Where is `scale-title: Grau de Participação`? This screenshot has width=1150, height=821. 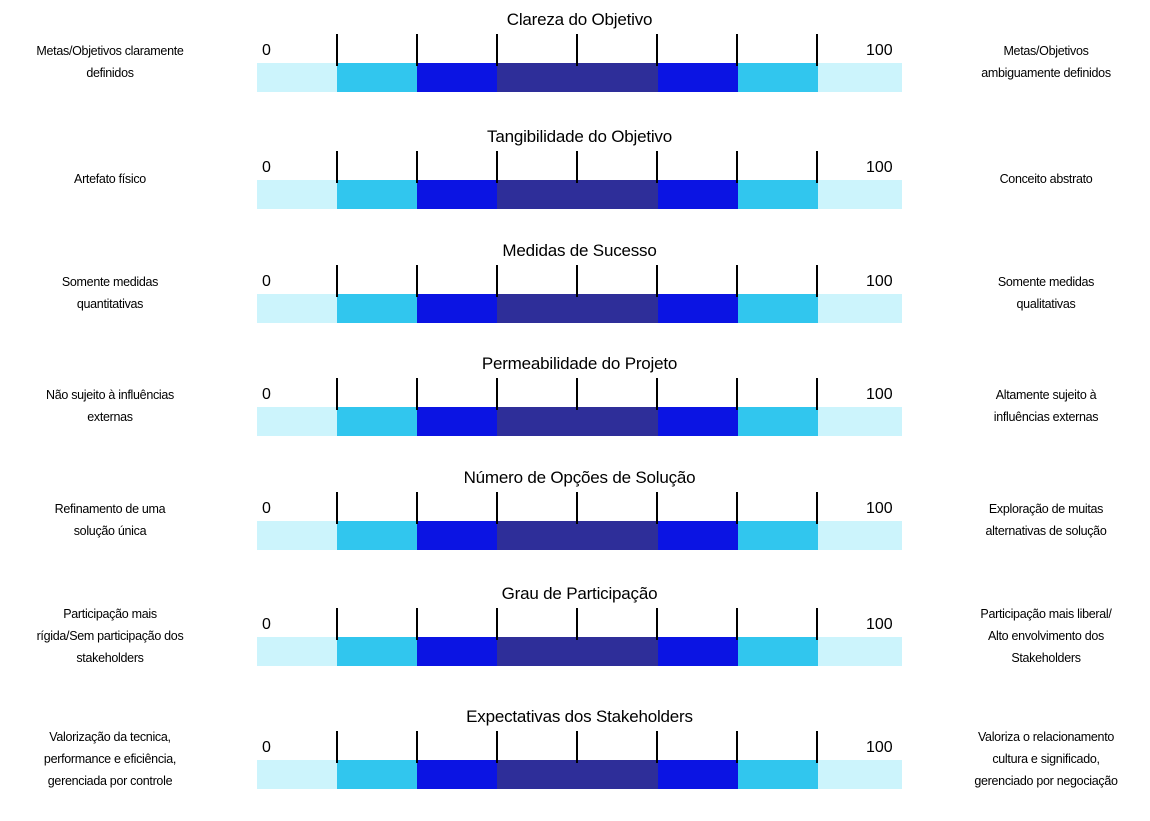 scale-title: Grau de Participação is located at coordinates (579, 593).